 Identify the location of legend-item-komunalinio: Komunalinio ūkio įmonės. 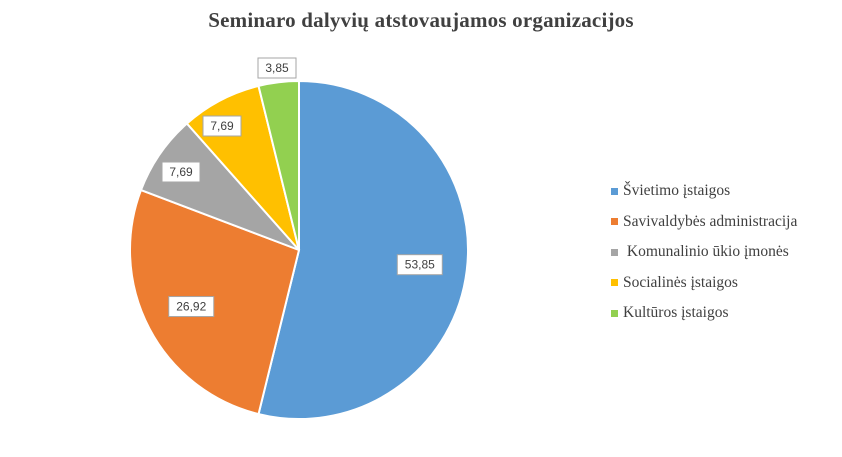
(704, 252).